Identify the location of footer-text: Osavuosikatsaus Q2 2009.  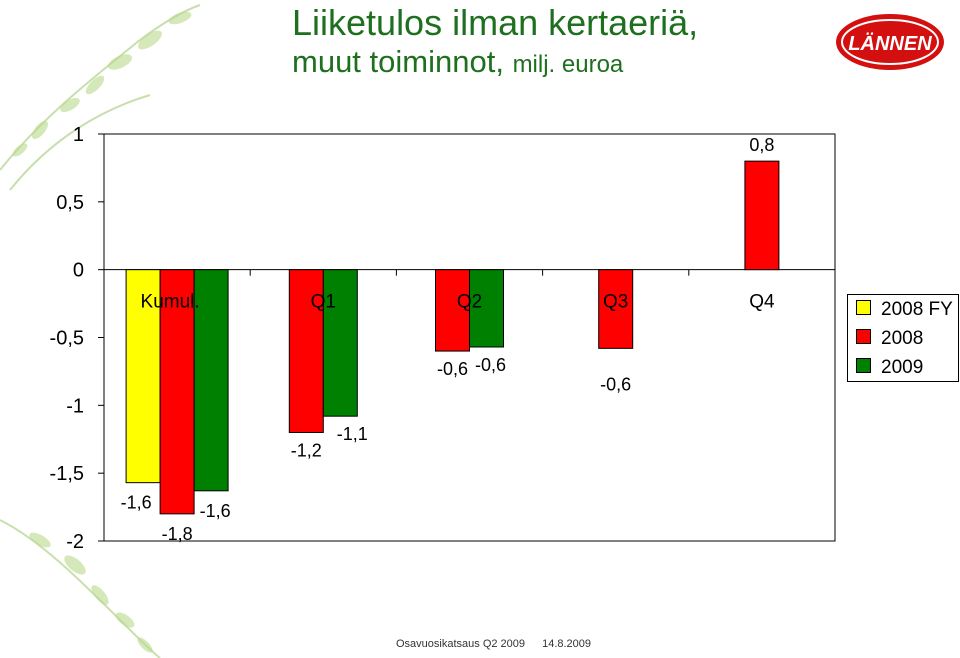
(461, 644).